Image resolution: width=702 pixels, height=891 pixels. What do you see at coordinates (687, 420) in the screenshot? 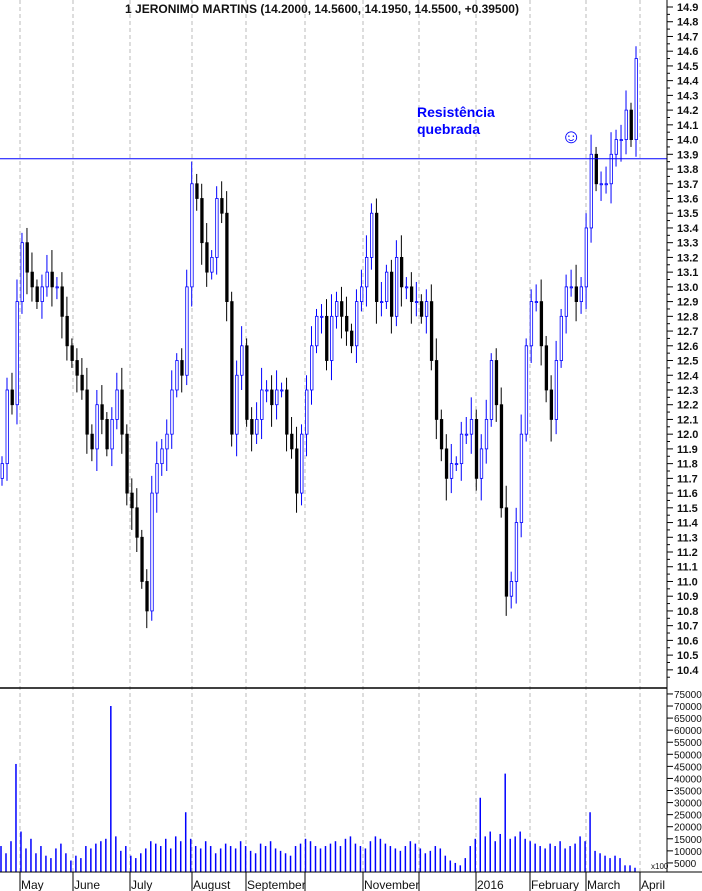
I see `price-tick-label: 12.1` at bounding box center [687, 420].